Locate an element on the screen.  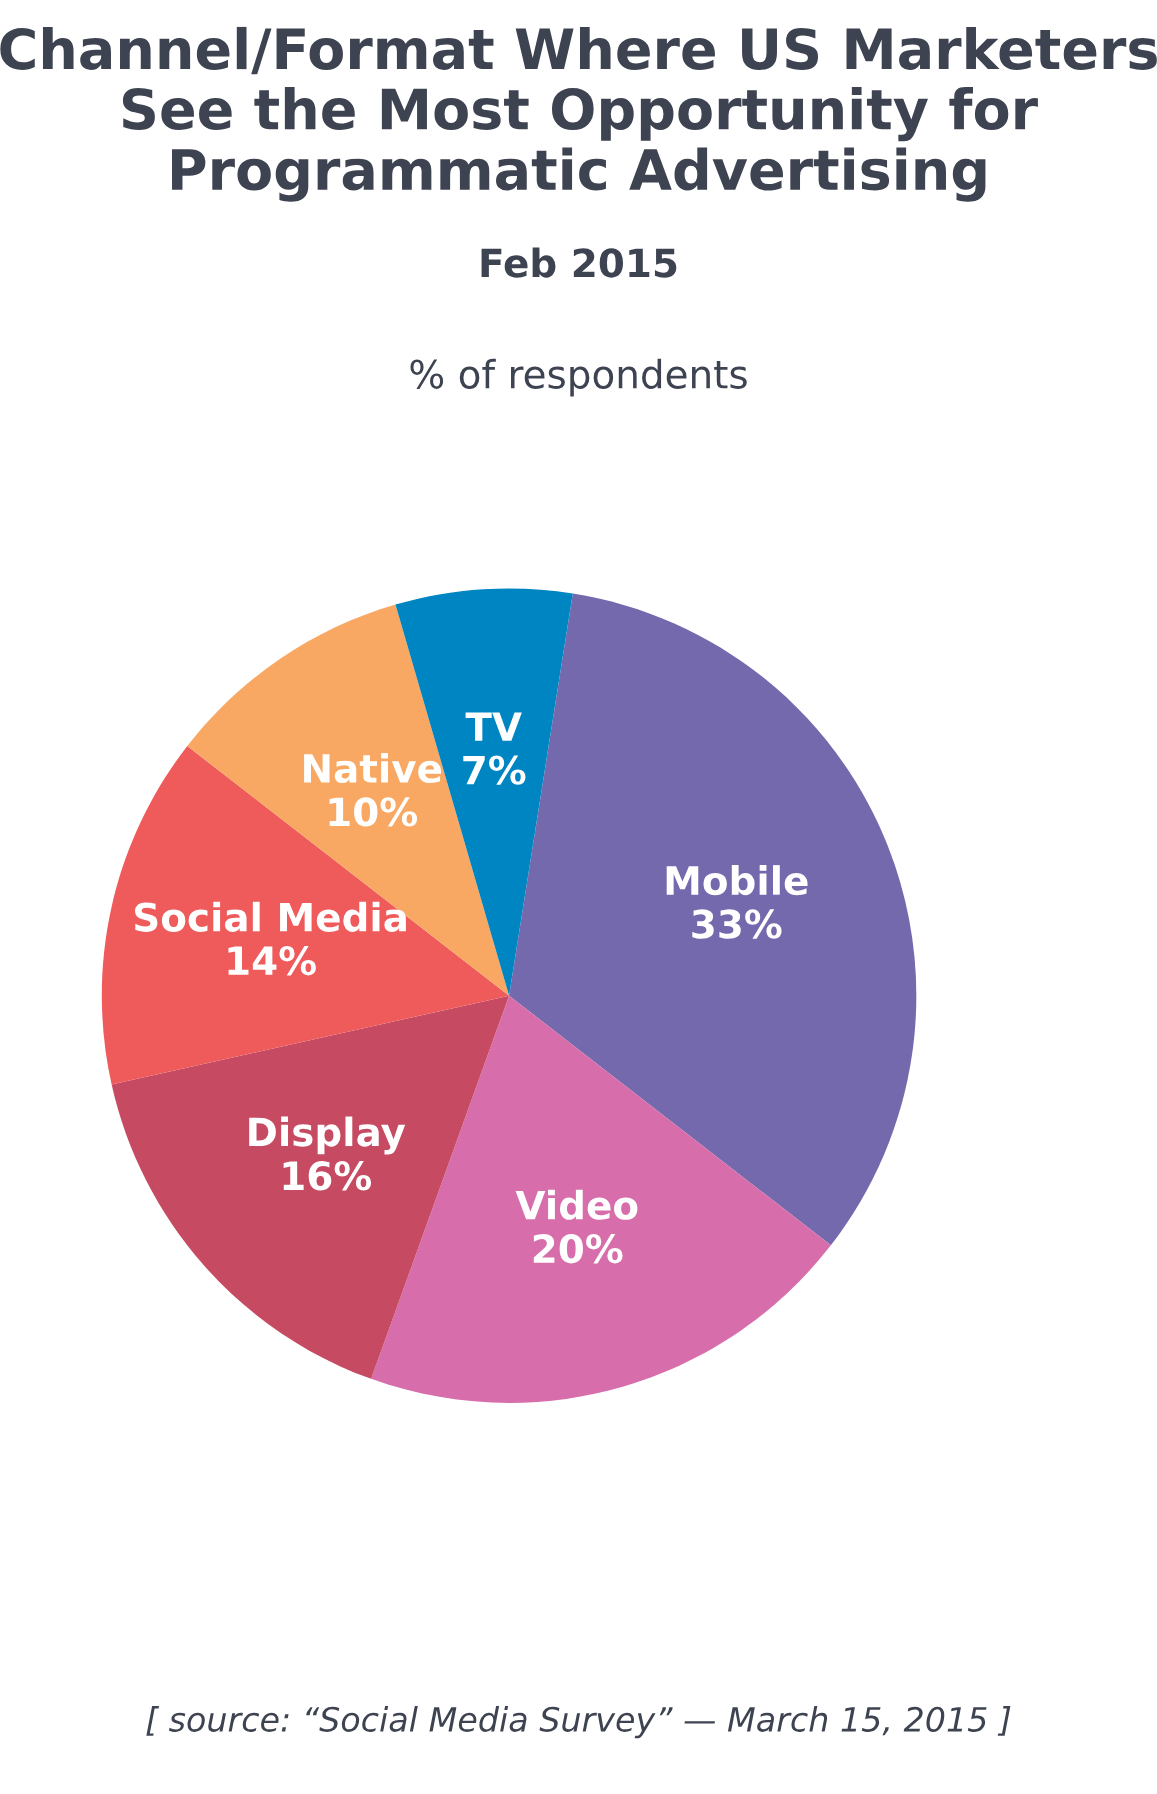
text: [ source: “Social Media Survey” — March 15, 2015 ] is located at coordinates (578, 1722).